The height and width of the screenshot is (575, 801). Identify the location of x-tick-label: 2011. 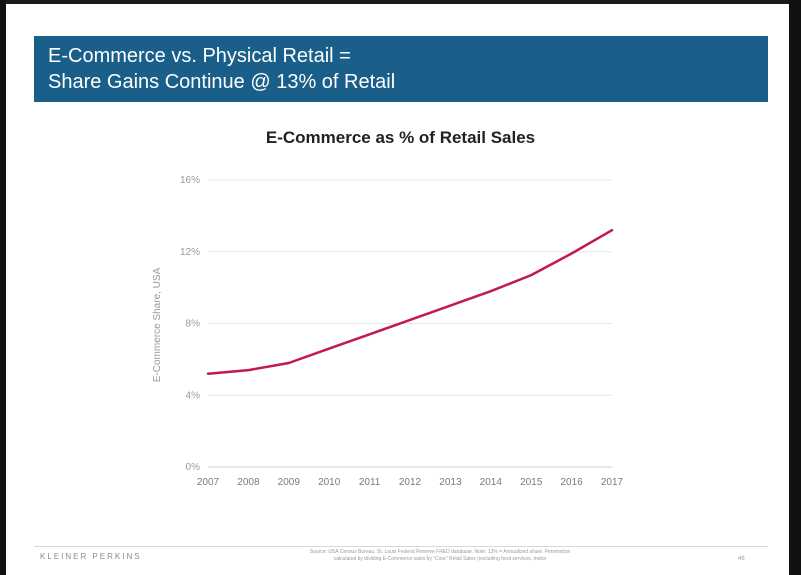
(370, 482).